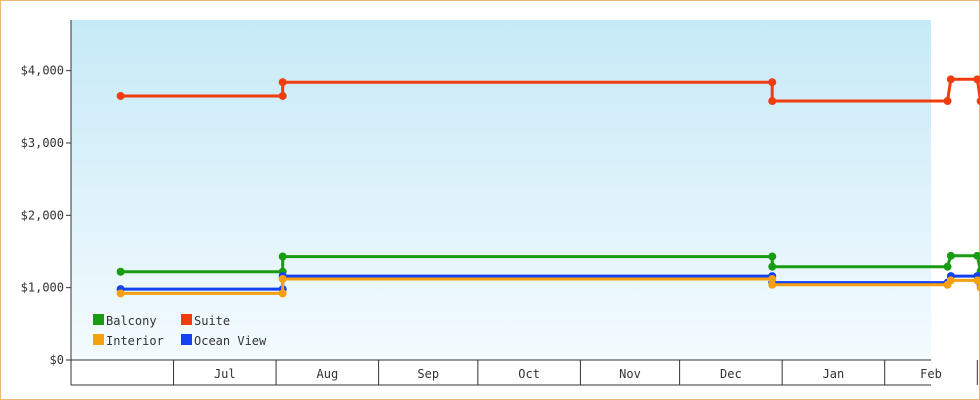  I want to click on legend: Balcony Suite Interior Ocean View, so click(180, 331).